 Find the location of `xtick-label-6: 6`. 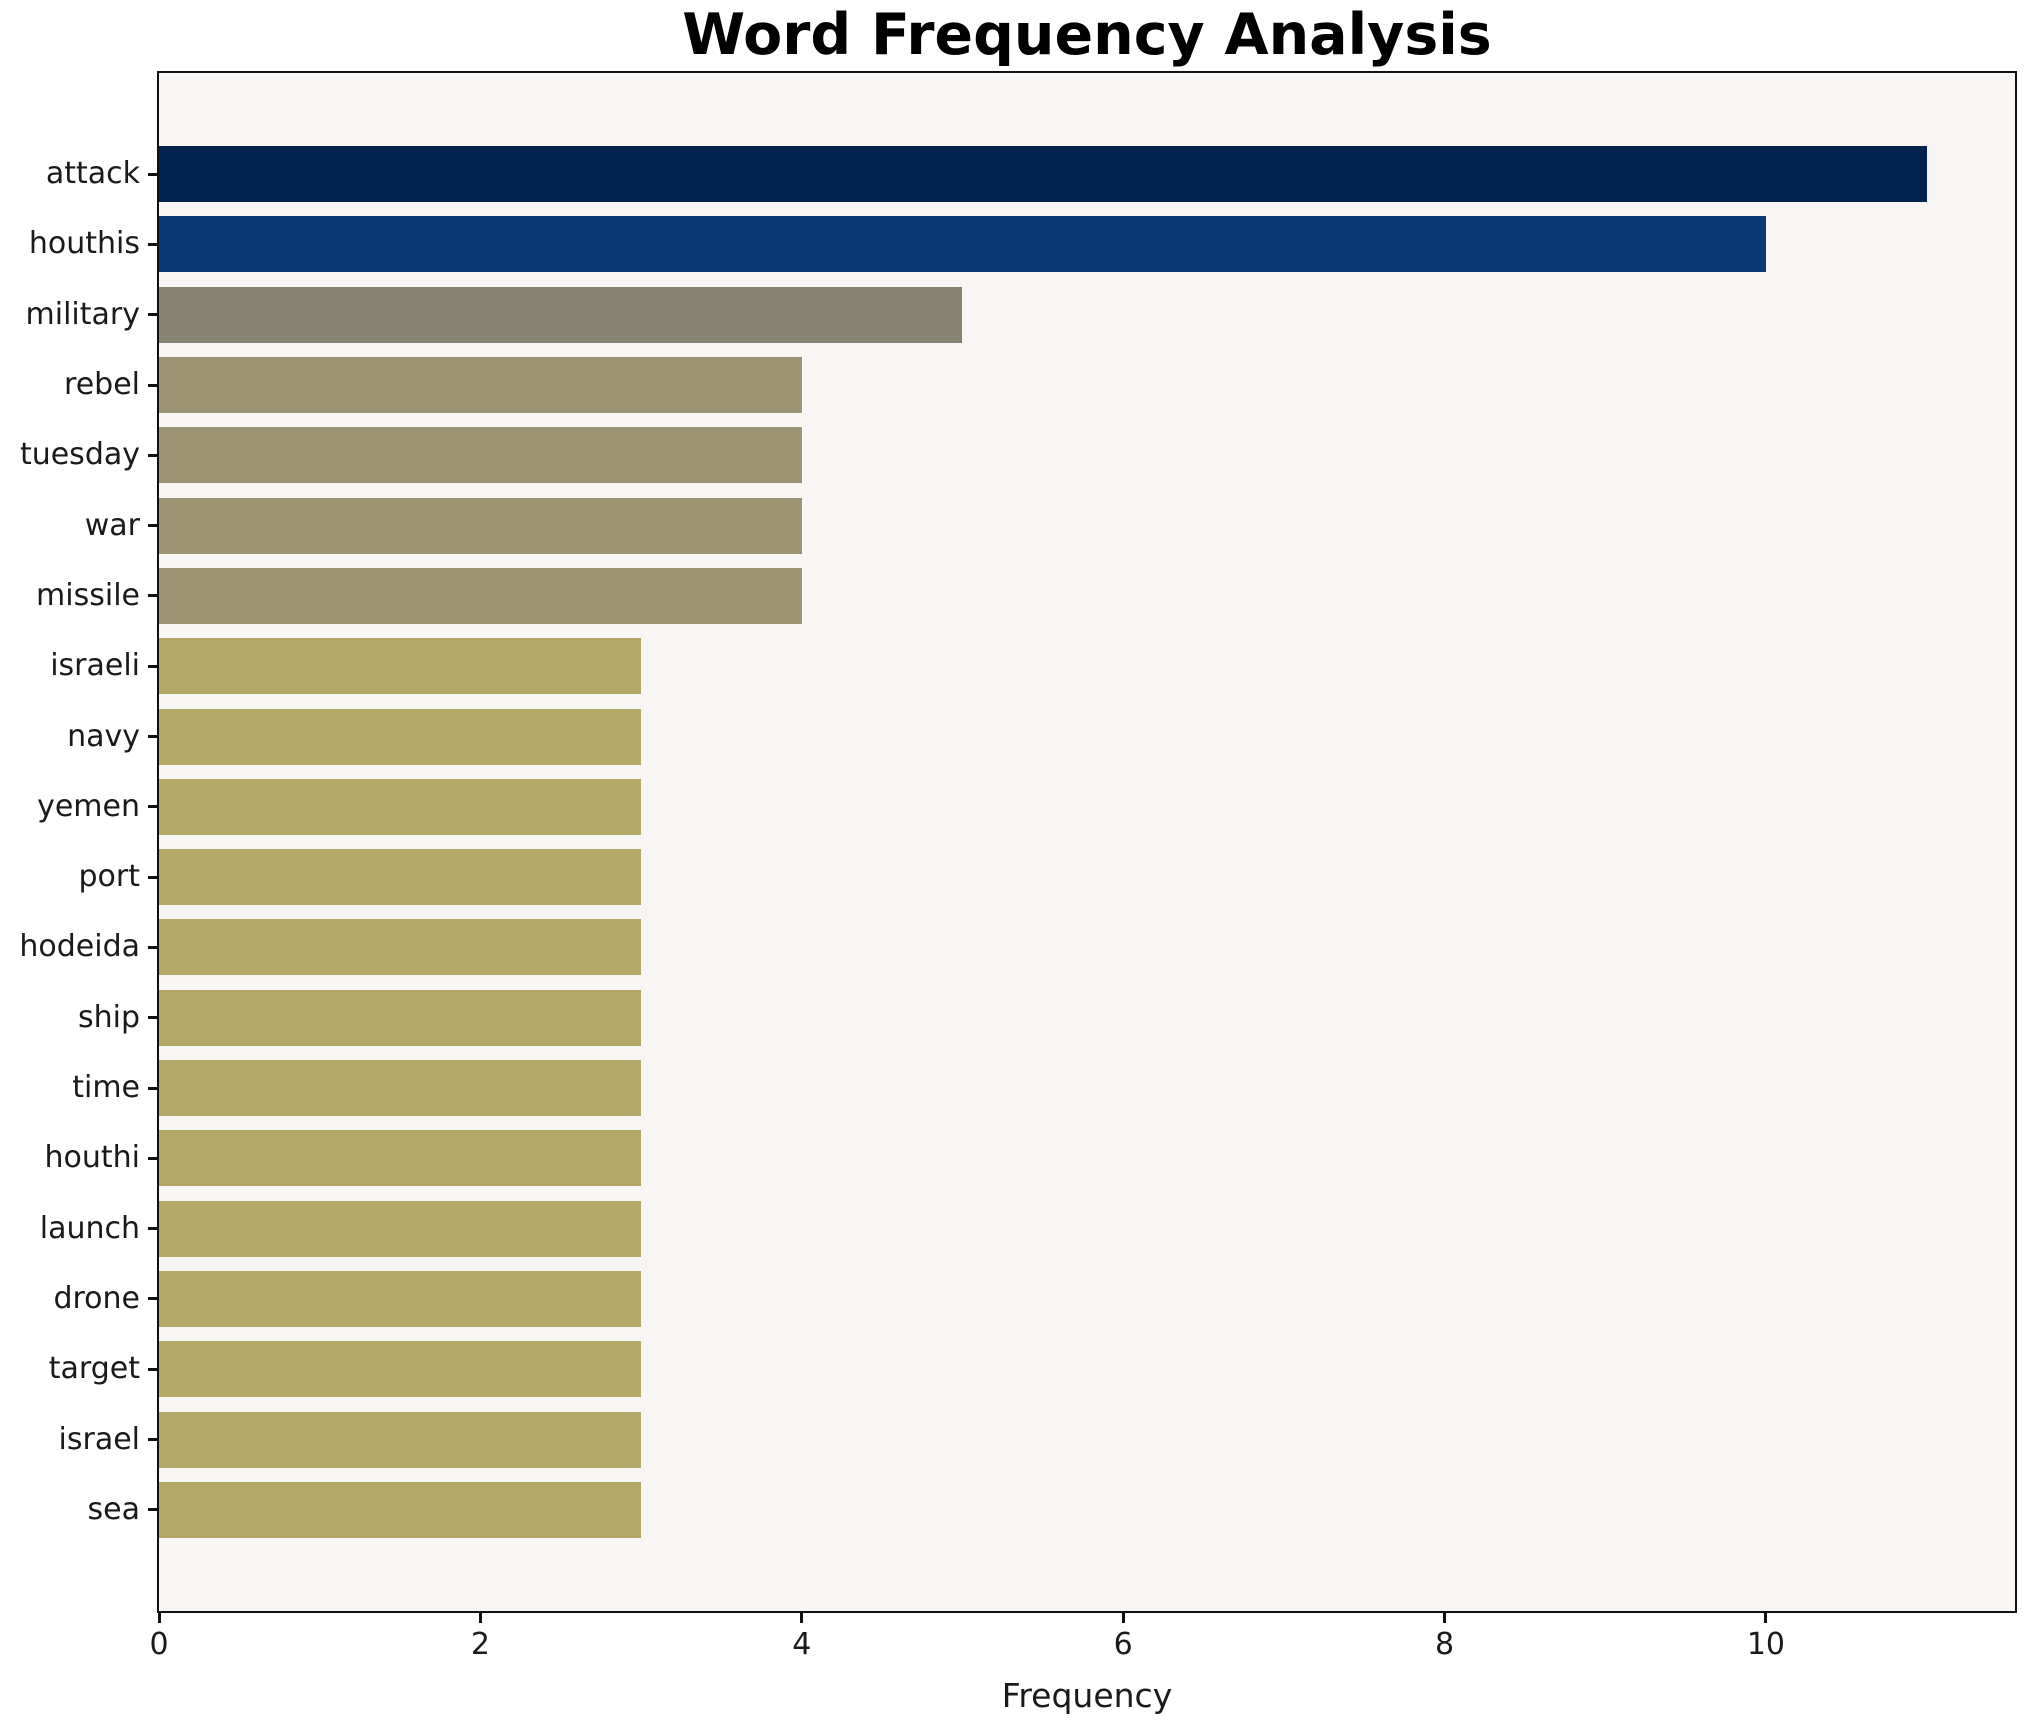

xtick-label-6: 6 is located at coordinates (1123, 1644).